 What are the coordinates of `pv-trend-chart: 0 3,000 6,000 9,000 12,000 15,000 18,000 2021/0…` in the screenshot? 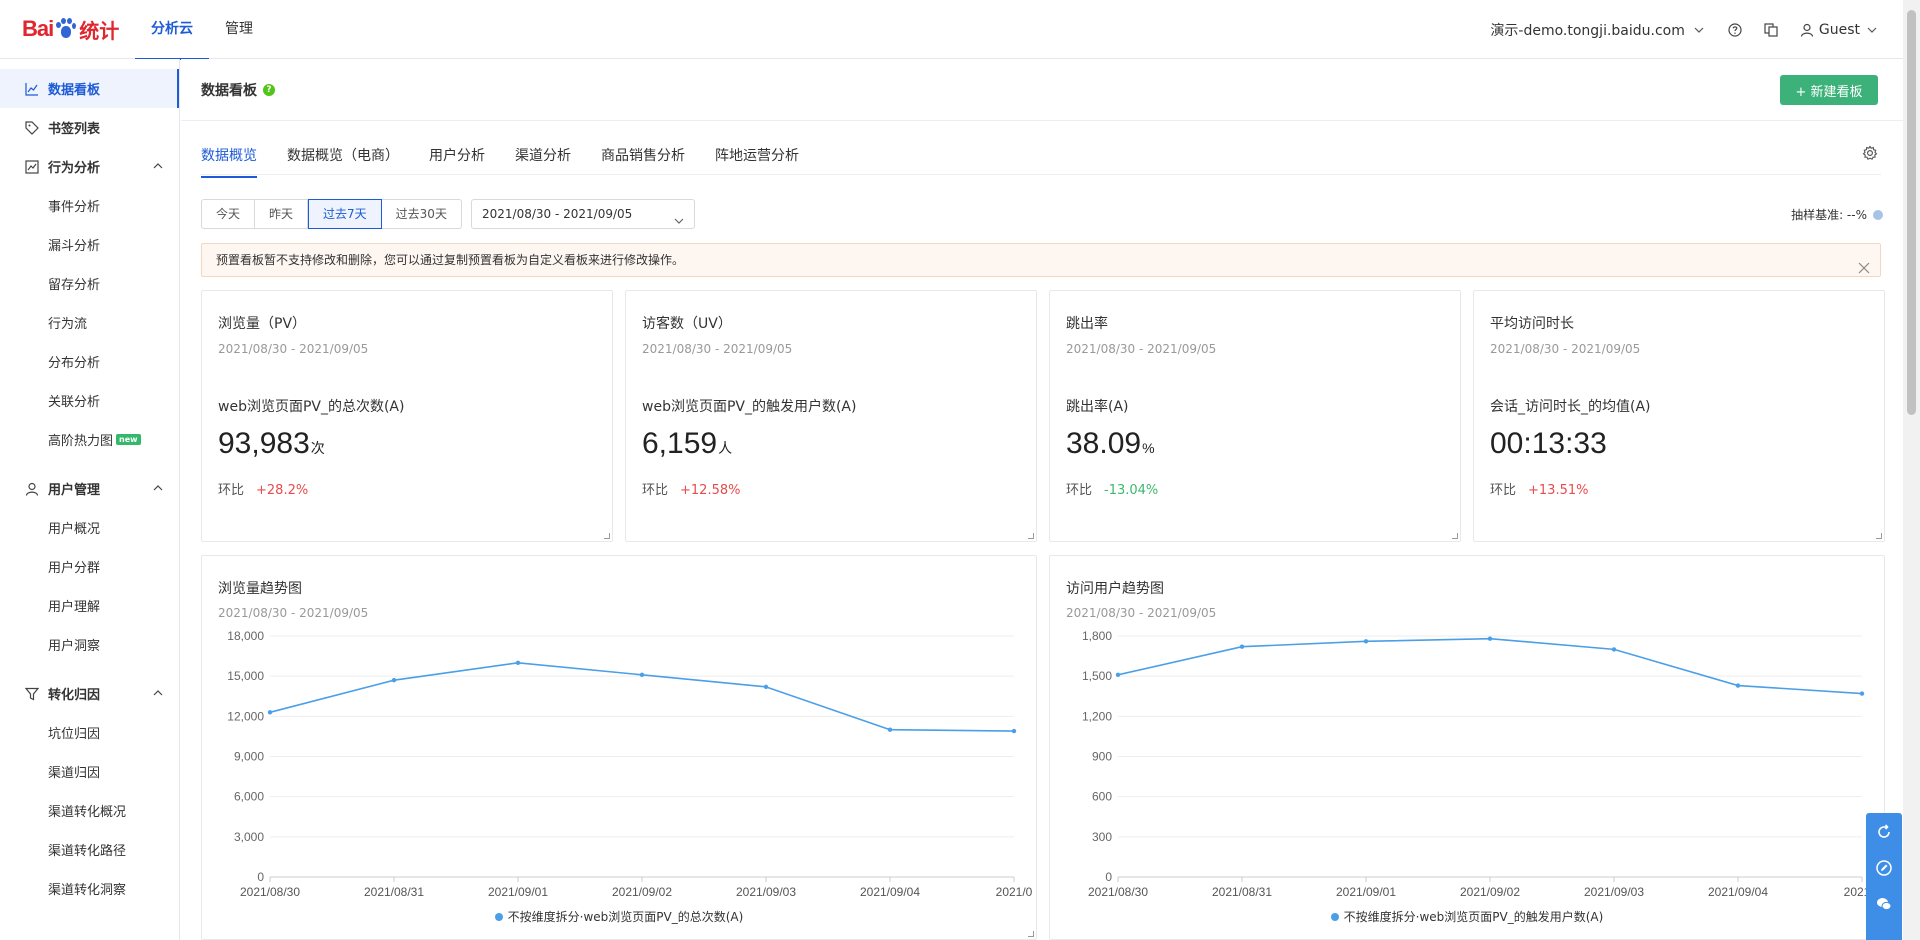 It's located at (619, 766).